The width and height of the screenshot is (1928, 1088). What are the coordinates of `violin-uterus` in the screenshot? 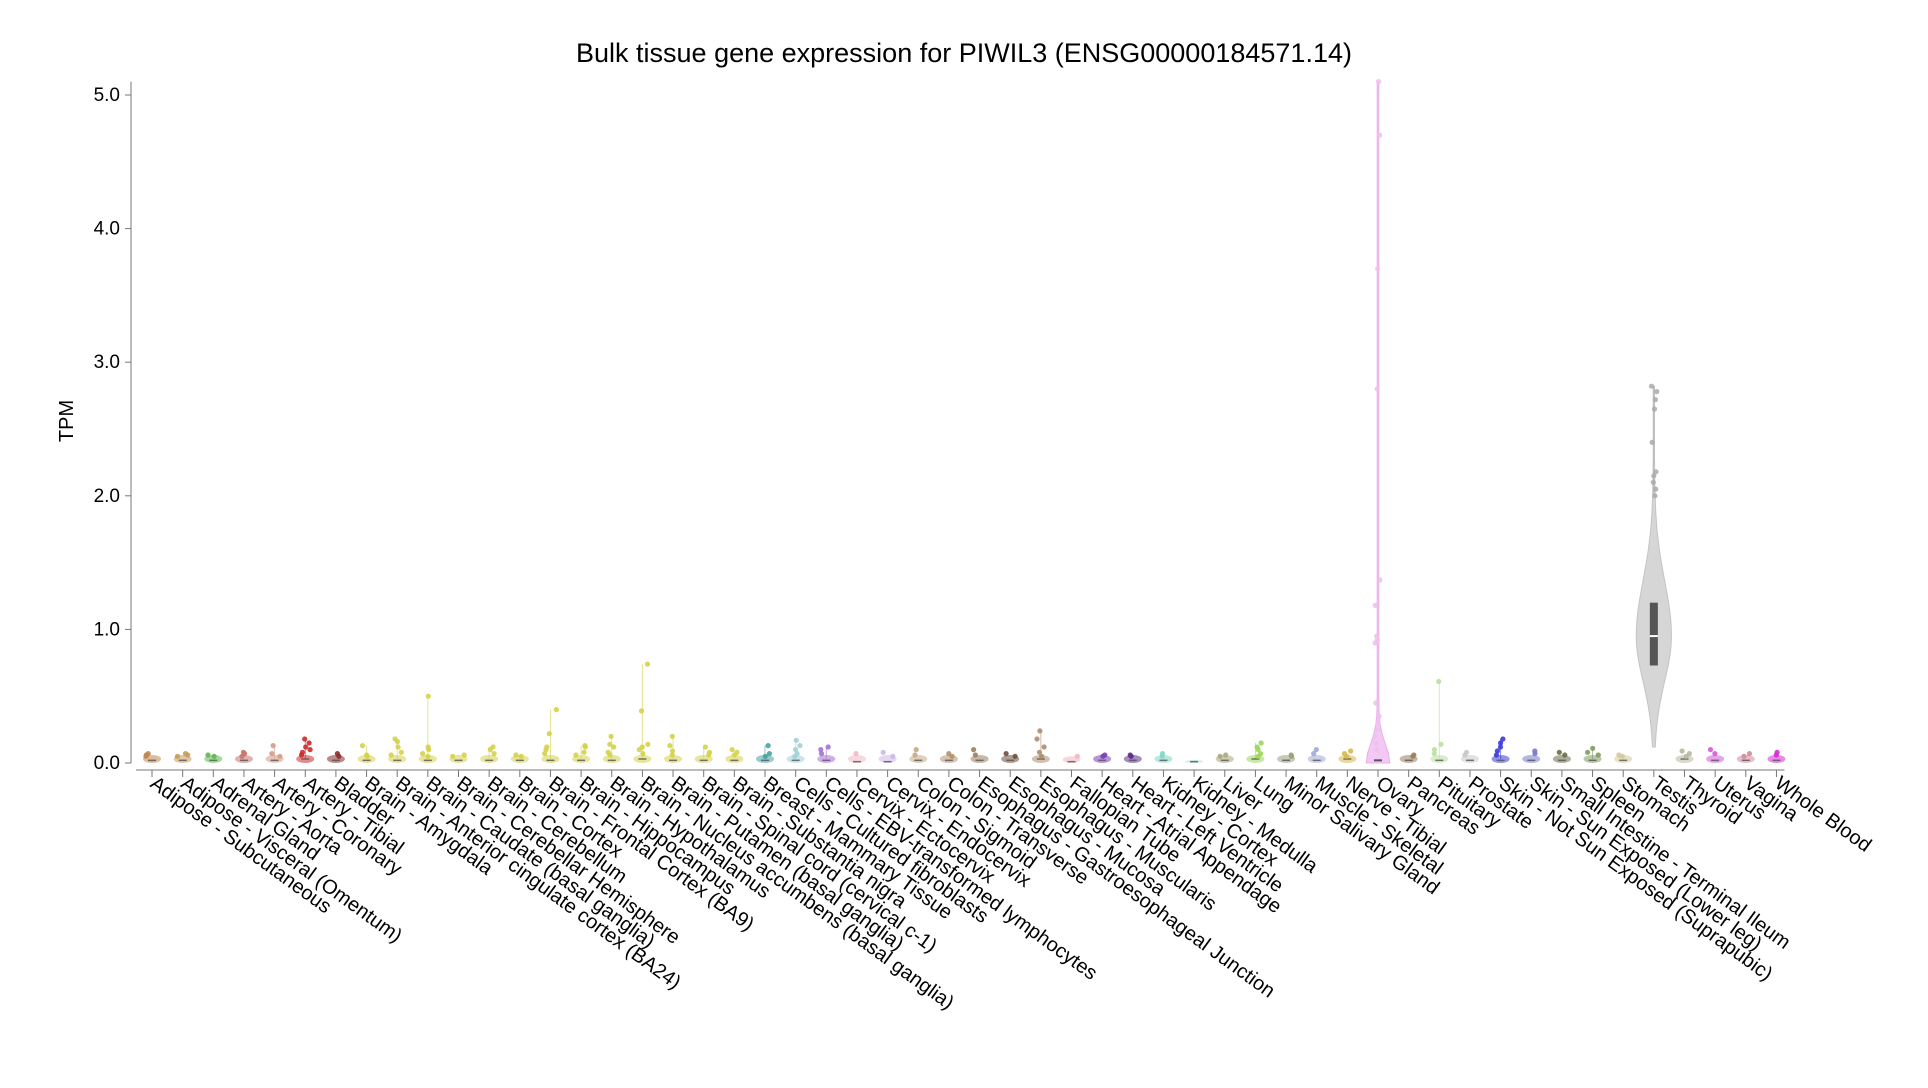 It's located at (1715, 755).